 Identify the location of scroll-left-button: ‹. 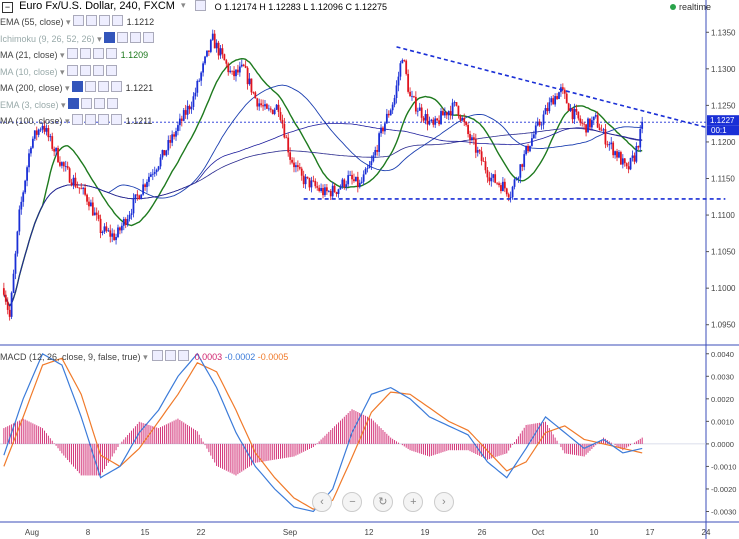
(322, 502).